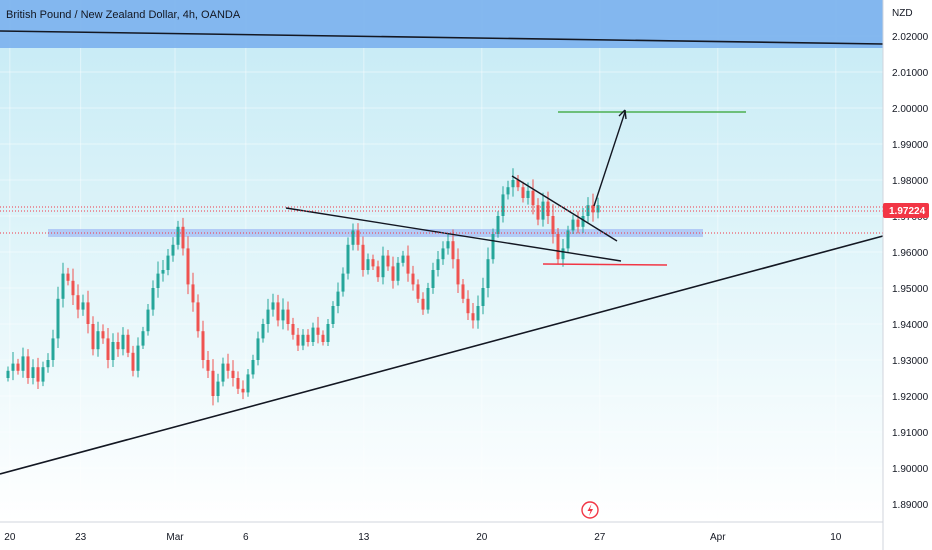 This screenshot has width=932, height=550. I want to click on stop-line, so click(605, 264).